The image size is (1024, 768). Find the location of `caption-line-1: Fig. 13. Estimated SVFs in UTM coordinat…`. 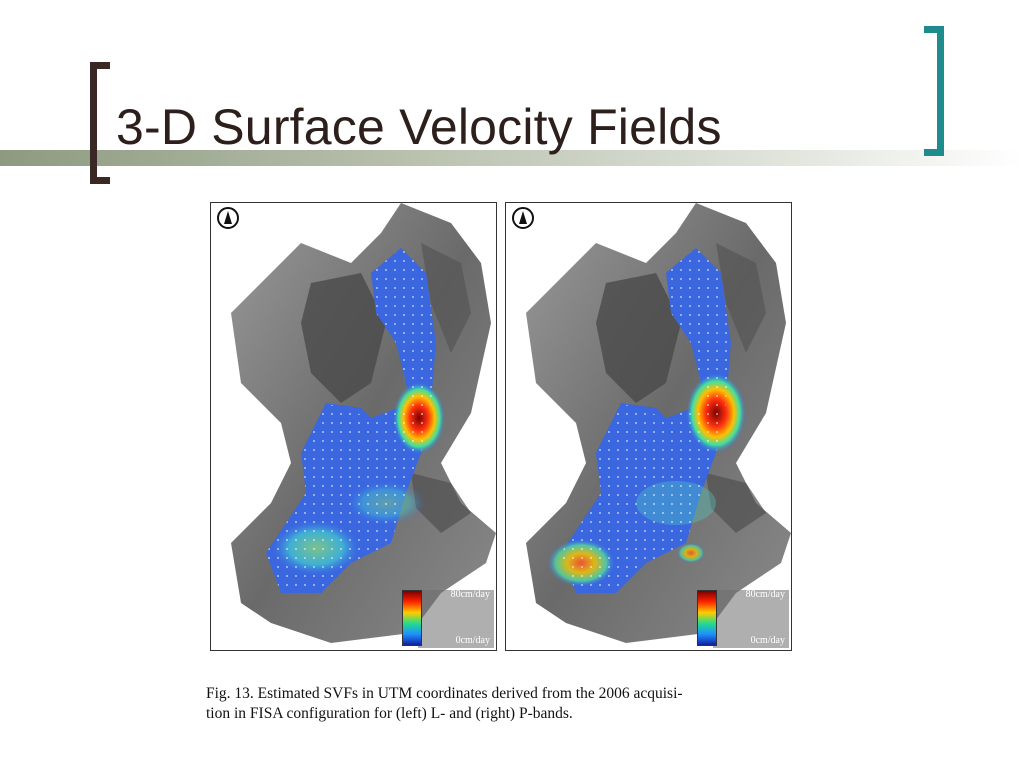

caption-line-1: Fig. 13. Estimated SVFs in UTM coordinat… is located at coordinates (444, 693).